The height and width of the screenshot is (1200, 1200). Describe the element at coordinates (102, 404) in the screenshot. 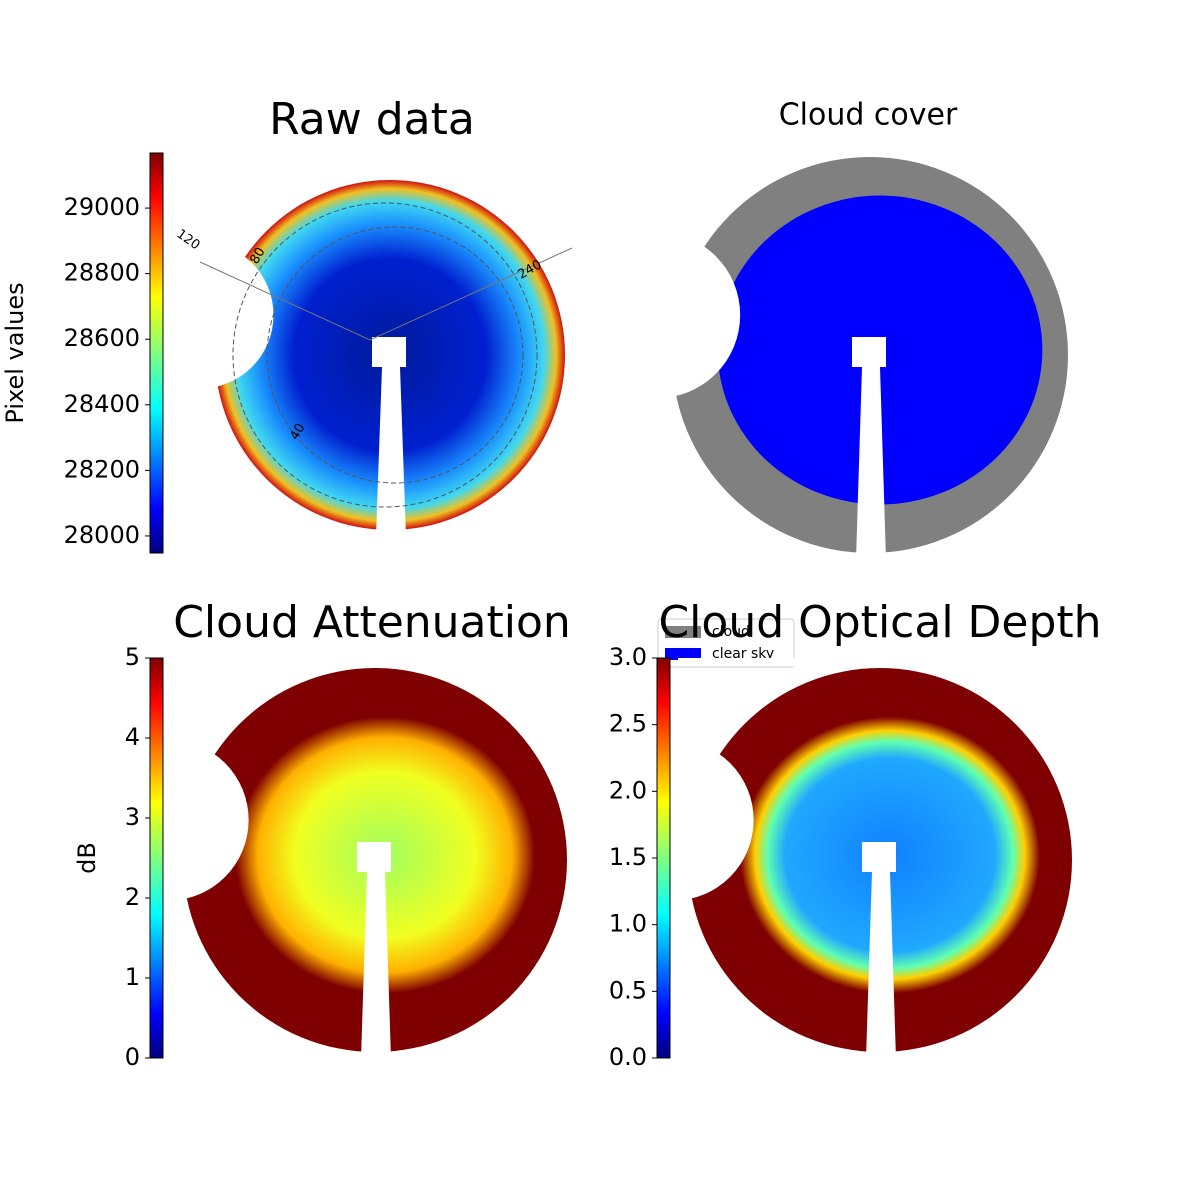

I see `colorbar-tick-label: 28400` at that location.